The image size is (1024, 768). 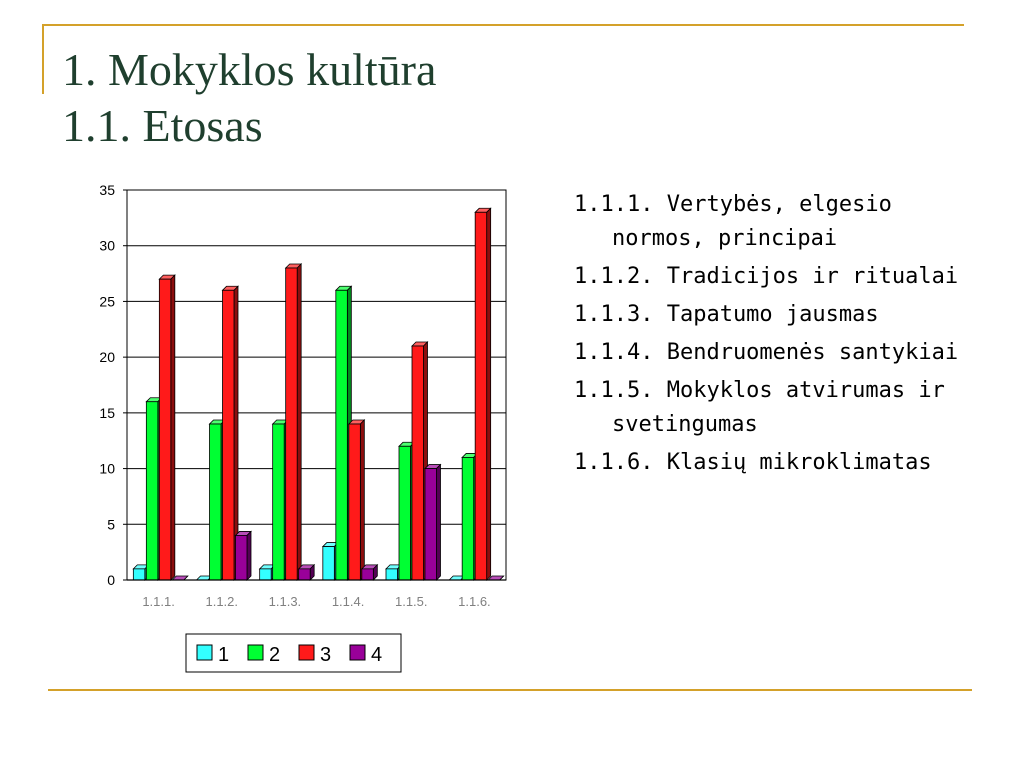 I want to click on y-tick-label: 20, so click(x=107, y=357).